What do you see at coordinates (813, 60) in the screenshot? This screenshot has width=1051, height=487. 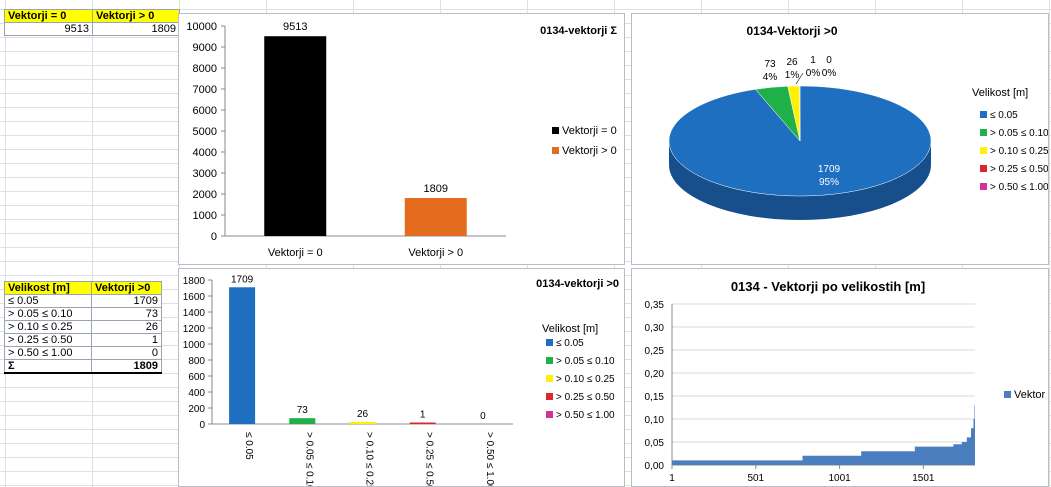 I see `pie-value-label: 1` at bounding box center [813, 60].